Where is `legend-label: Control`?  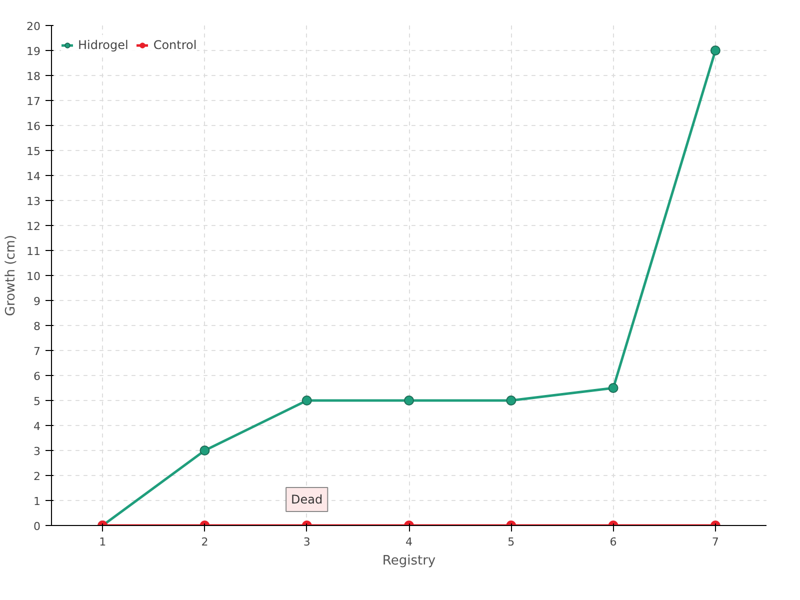
legend-label: Control is located at coordinates (175, 45).